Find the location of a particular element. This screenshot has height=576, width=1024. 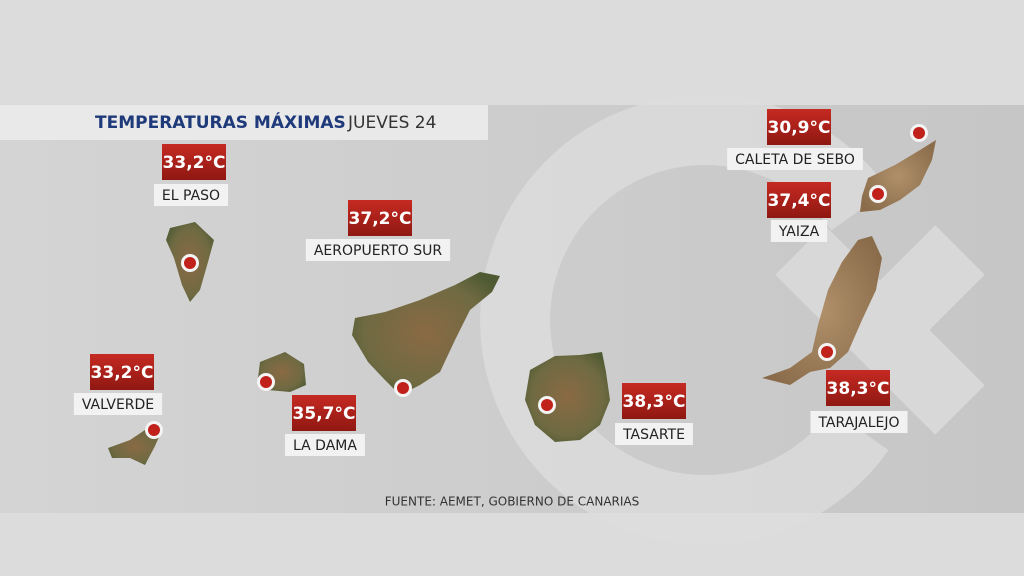

temperature-label: 37,4°C is located at coordinates (799, 201).